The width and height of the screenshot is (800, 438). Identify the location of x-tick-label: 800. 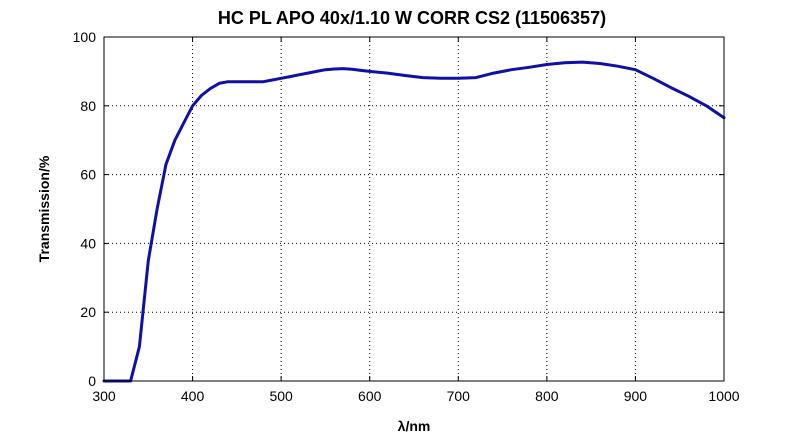
(547, 396).